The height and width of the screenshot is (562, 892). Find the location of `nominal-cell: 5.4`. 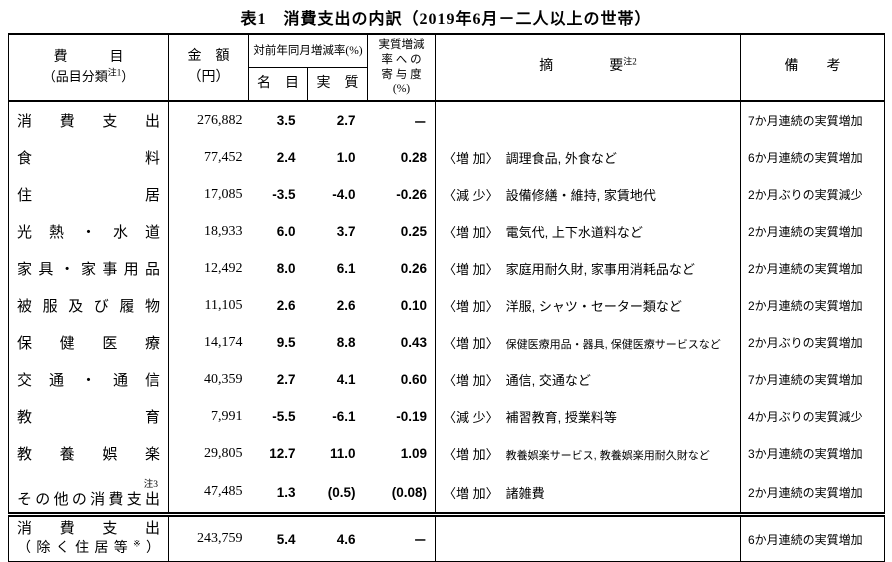

nominal-cell: 5.4 is located at coordinates (278, 537).